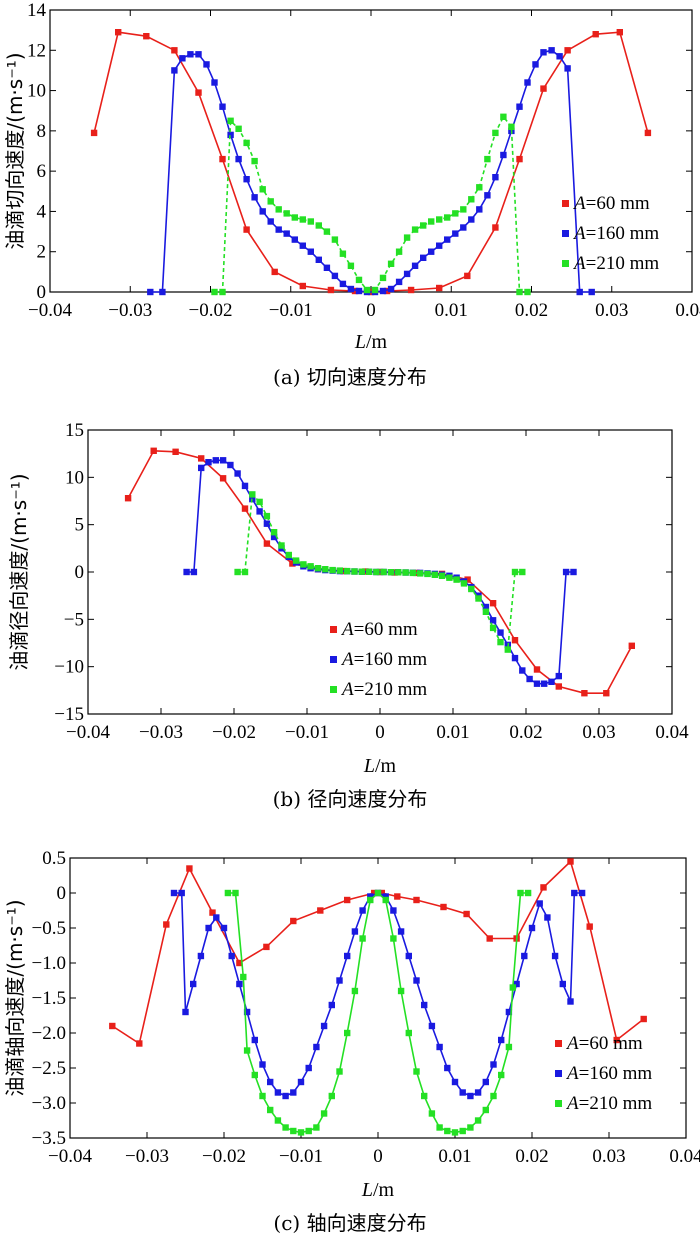 This screenshot has height=1251, width=700. Describe the element at coordinates (49, 998) in the screenshot. I see `chart-c-y-tick-label: −1.5` at that location.